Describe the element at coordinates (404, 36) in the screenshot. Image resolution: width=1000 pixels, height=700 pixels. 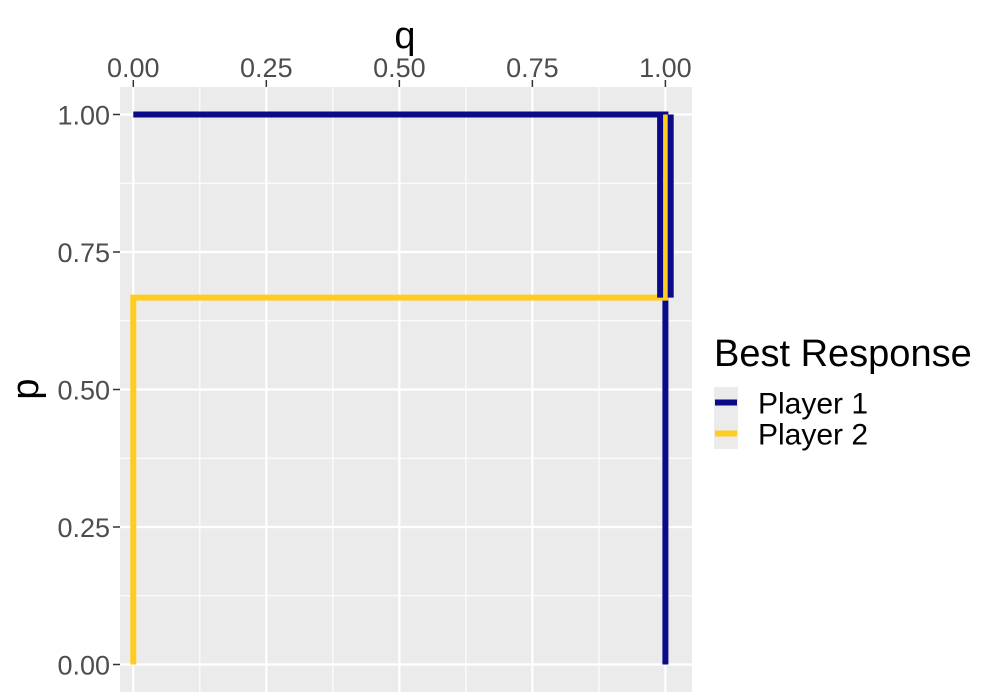
I see `x-axis-title: q` at that location.